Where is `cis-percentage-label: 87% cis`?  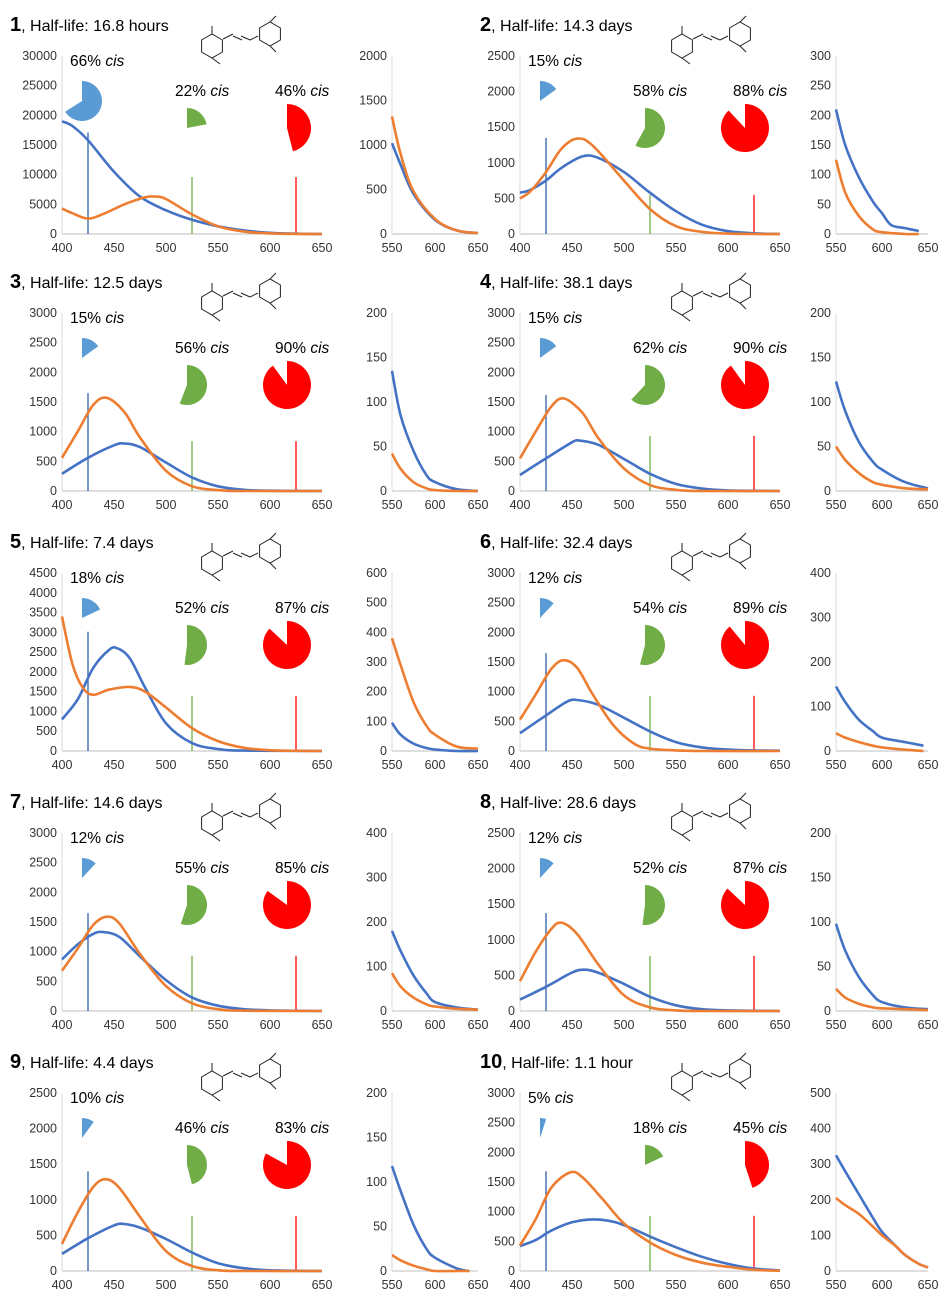
cis-percentage-label: 87% cis is located at coordinates (302, 608).